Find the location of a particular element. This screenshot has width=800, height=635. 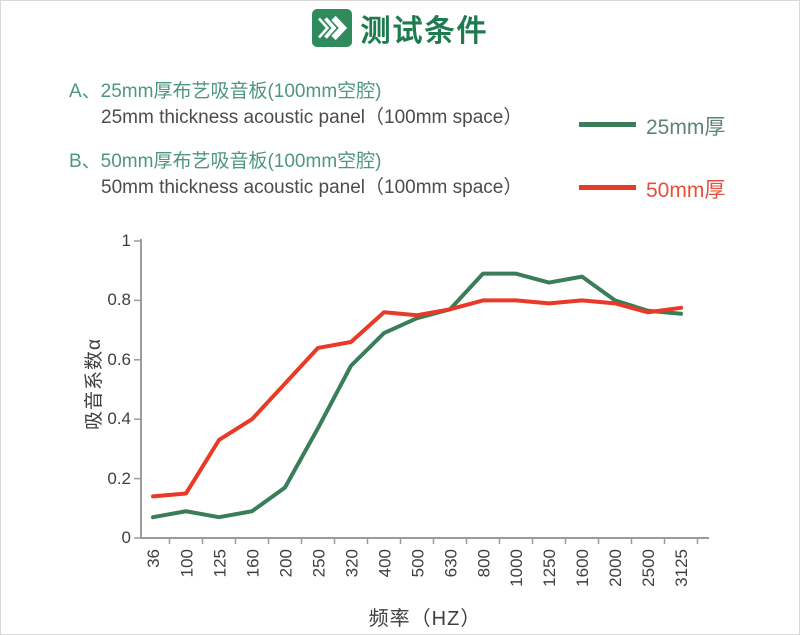

y-tick-label: 1 is located at coordinates (126, 240).